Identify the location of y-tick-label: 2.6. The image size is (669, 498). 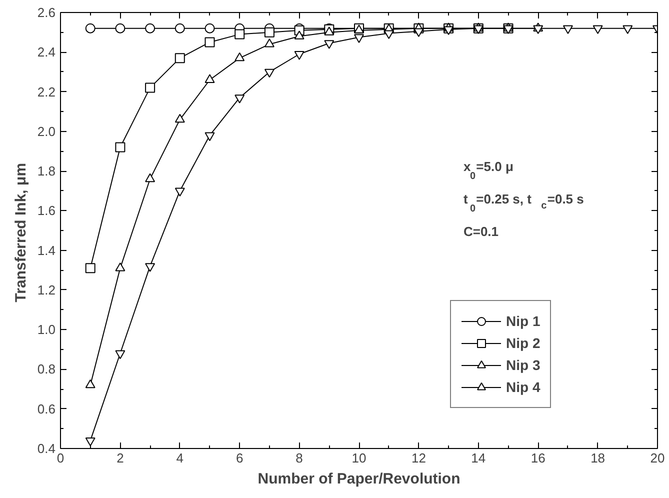
(46, 12).